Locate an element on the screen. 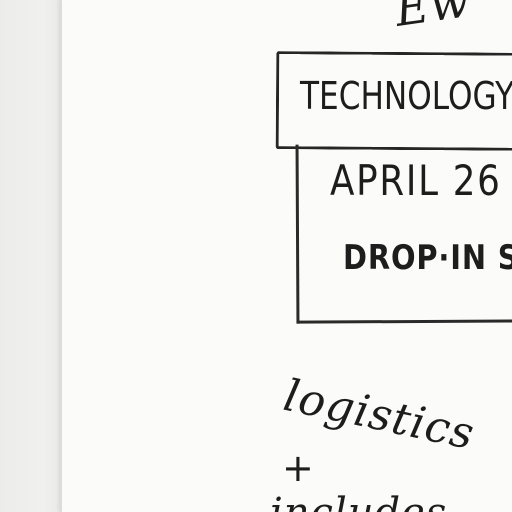 This screenshot has height=512, width=512. date-text: APRIL 26 is located at coordinates (416, 180).